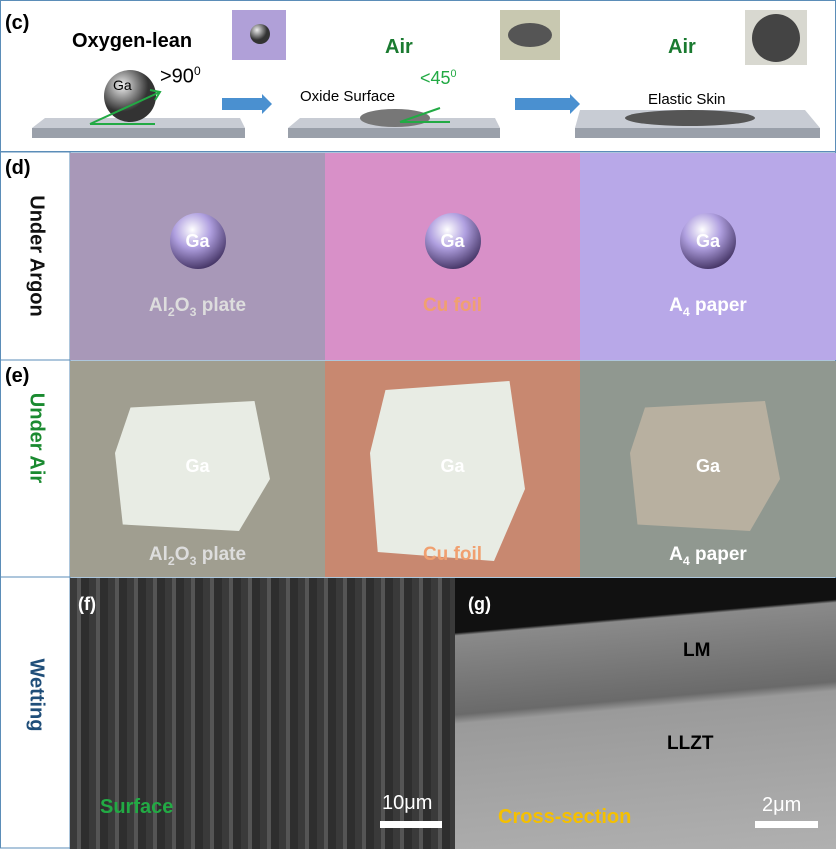  I want to click on layer-label: LM, so click(697, 650).